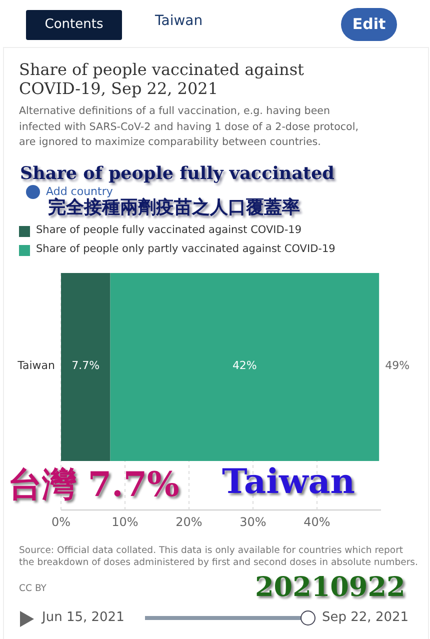 The width and height of the screenshot is (430, 639). Describe the element at coordinates (244, 365) in the screenshot. I see `data-label: 42%` at that location.